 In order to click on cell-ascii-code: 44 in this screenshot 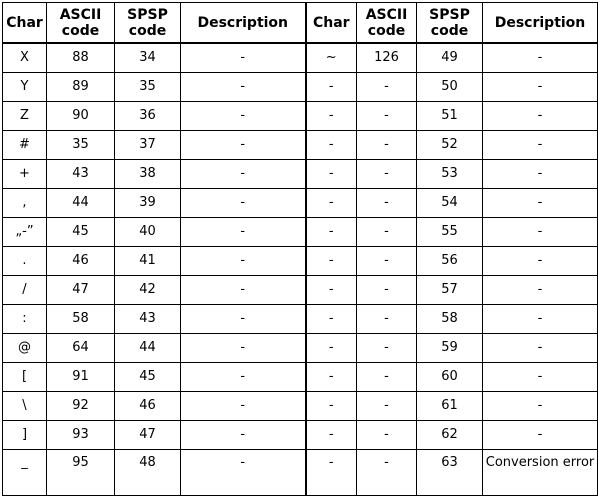, I will do `click(80, 203)`.